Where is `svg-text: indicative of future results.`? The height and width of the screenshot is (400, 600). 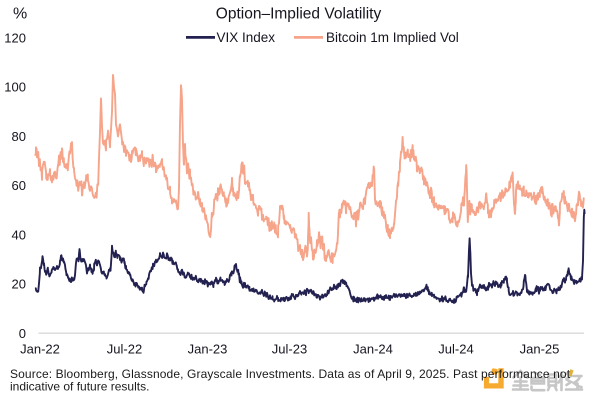
svg-text: indicative of future results. is located at coordinates (79, 386).